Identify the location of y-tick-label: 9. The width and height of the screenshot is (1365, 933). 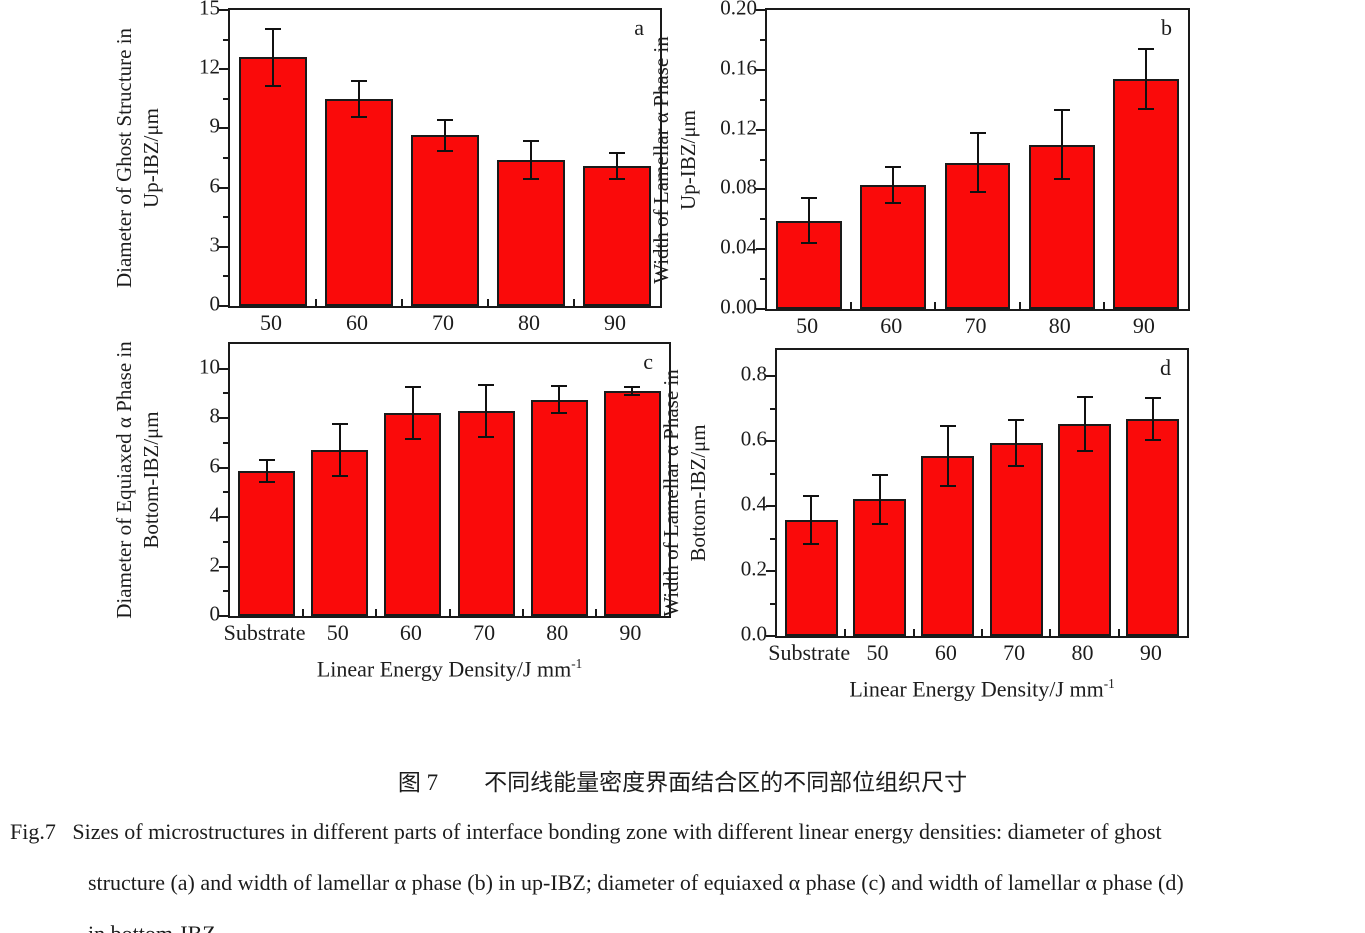
(215, 125).